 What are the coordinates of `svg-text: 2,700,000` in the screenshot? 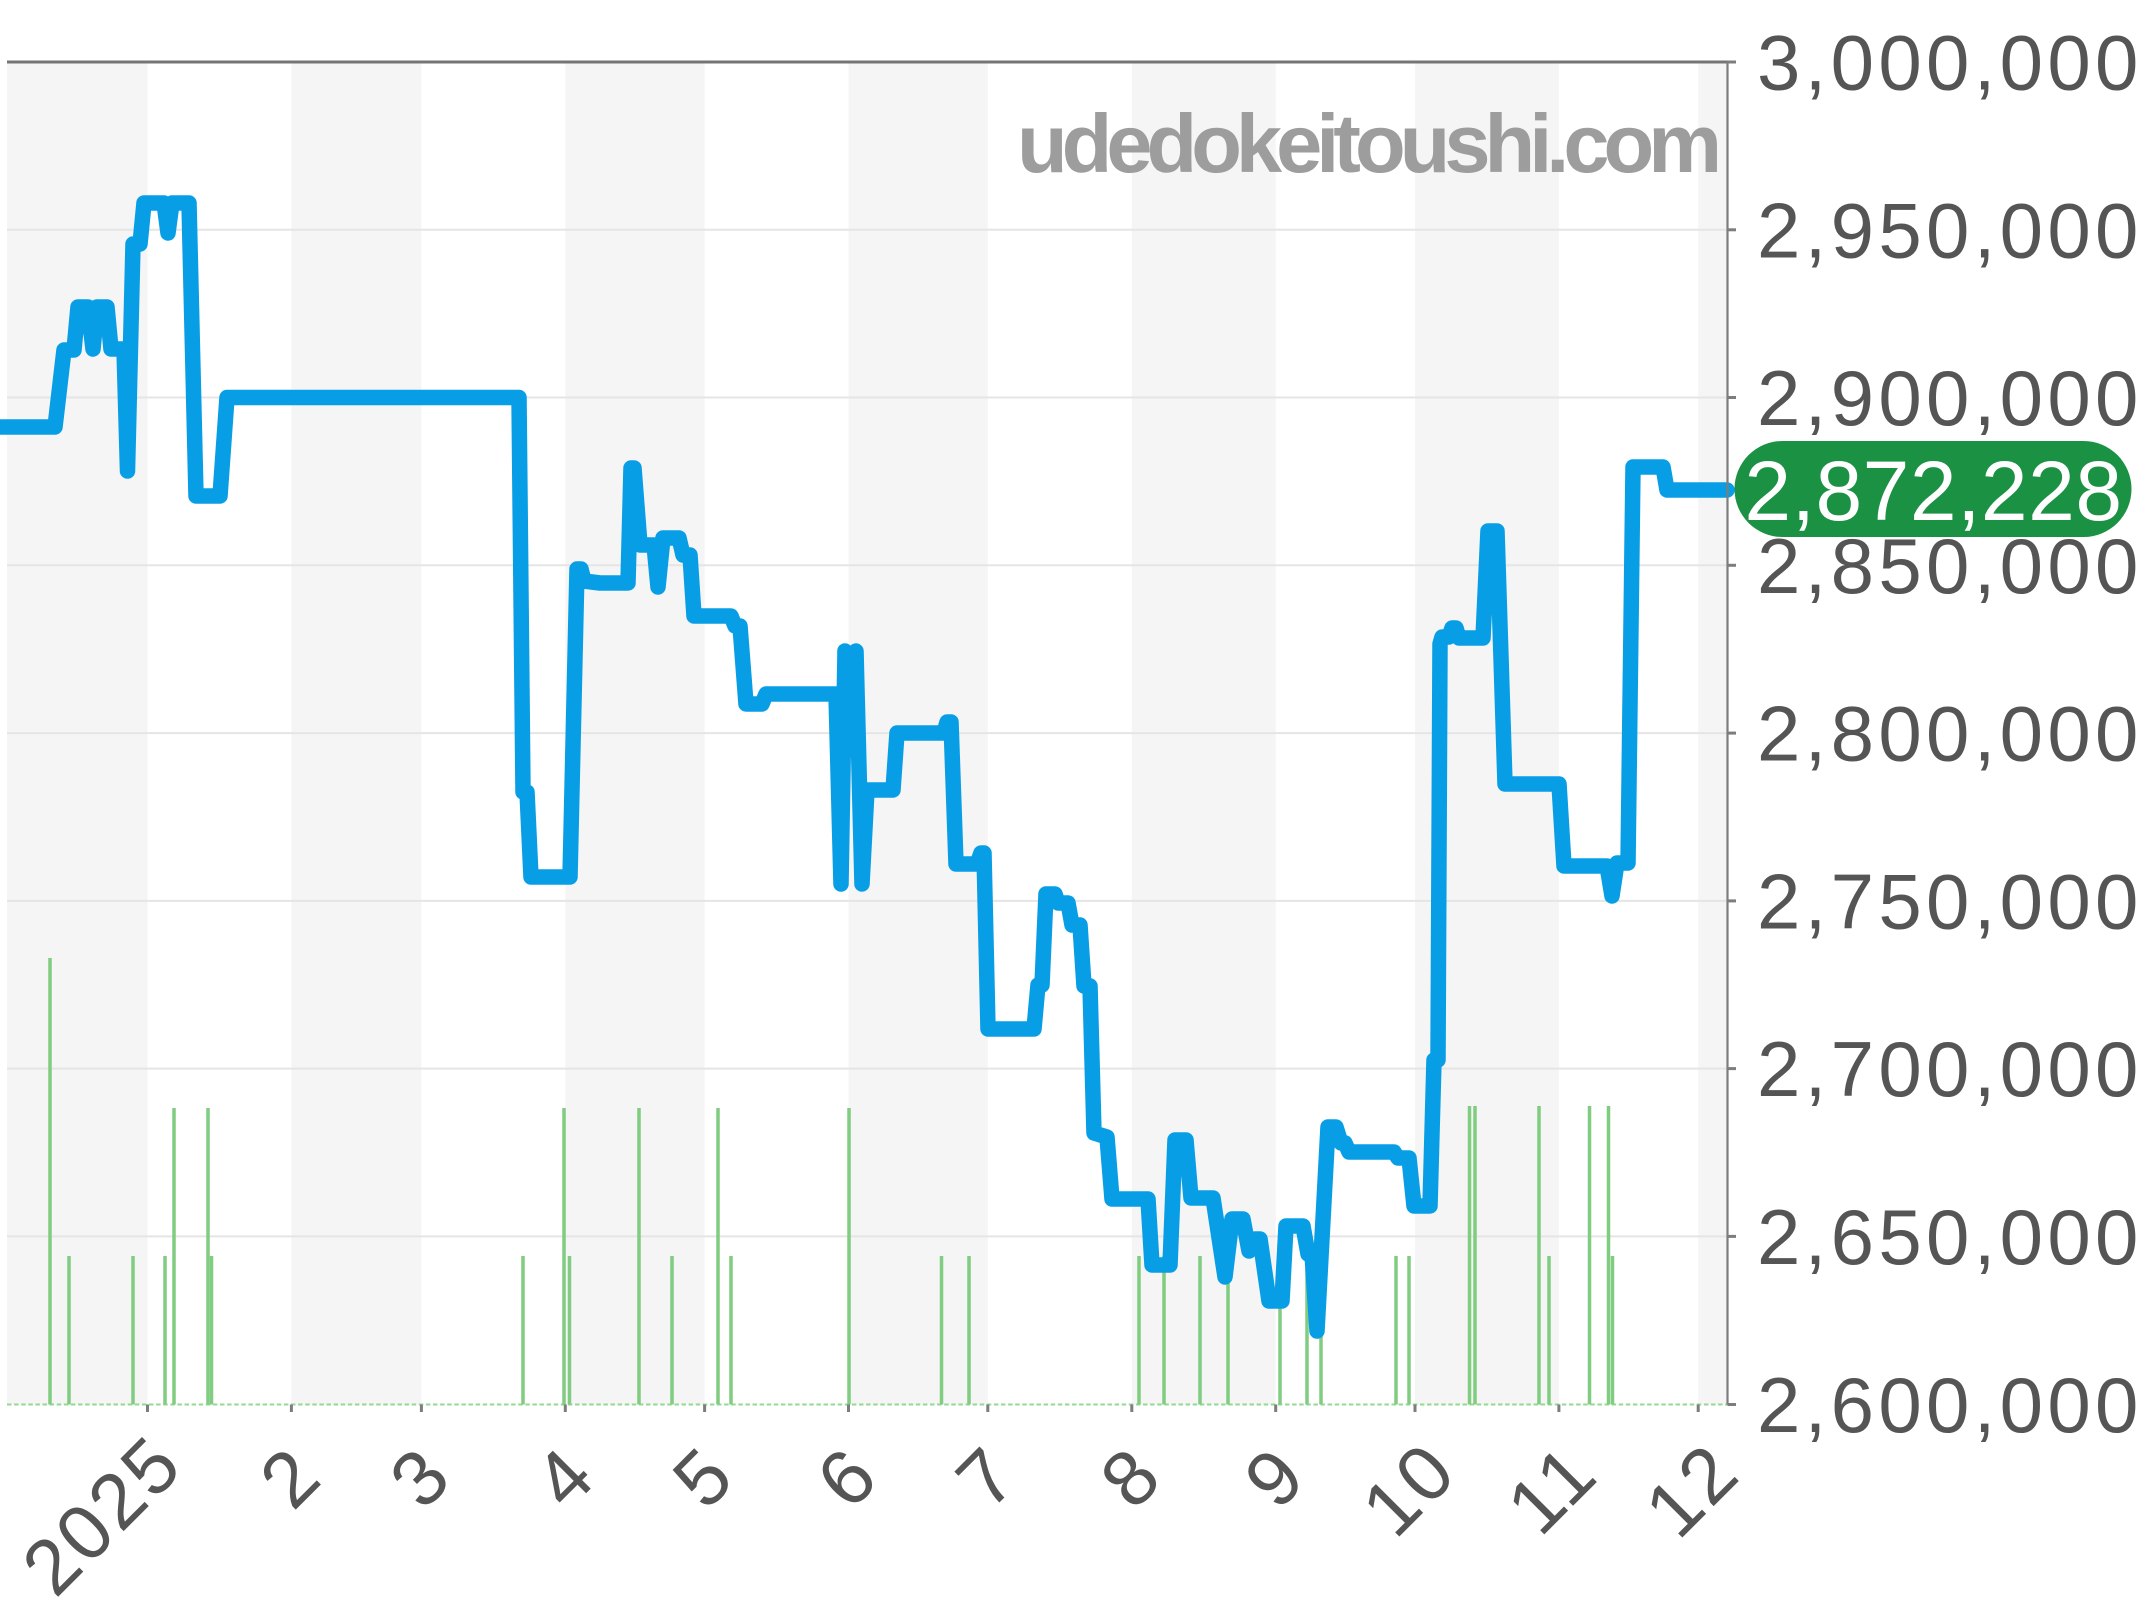 It's located at (1950, 1069).